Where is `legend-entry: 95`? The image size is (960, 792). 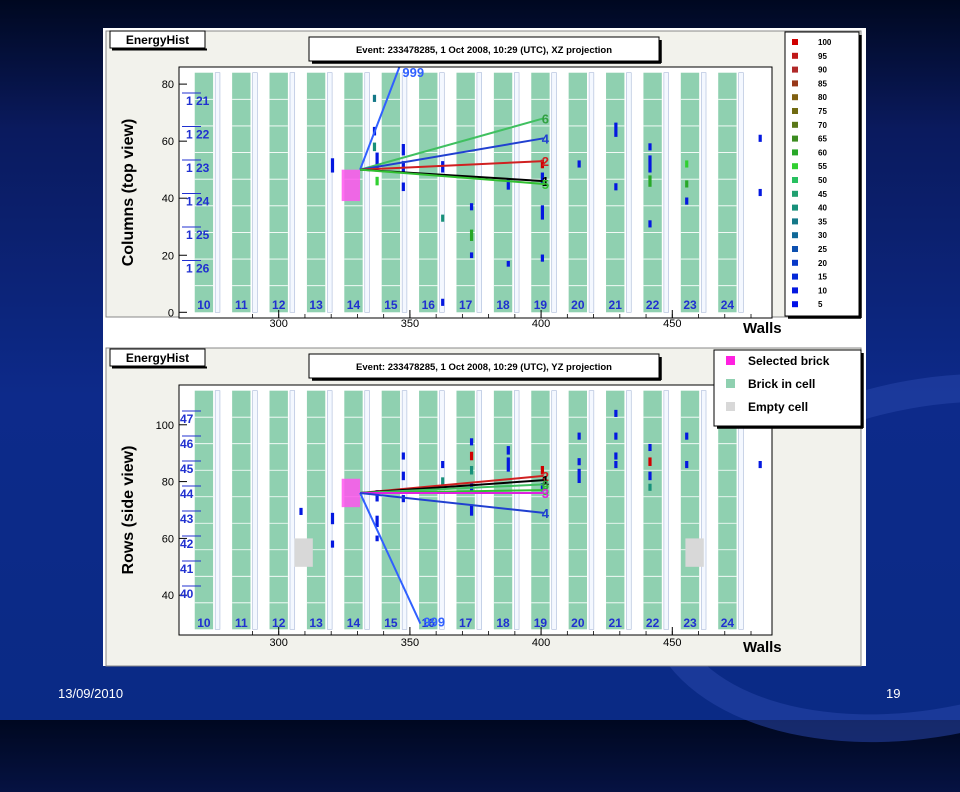 legend-entry: 95 is located at coordinates (822, 56).